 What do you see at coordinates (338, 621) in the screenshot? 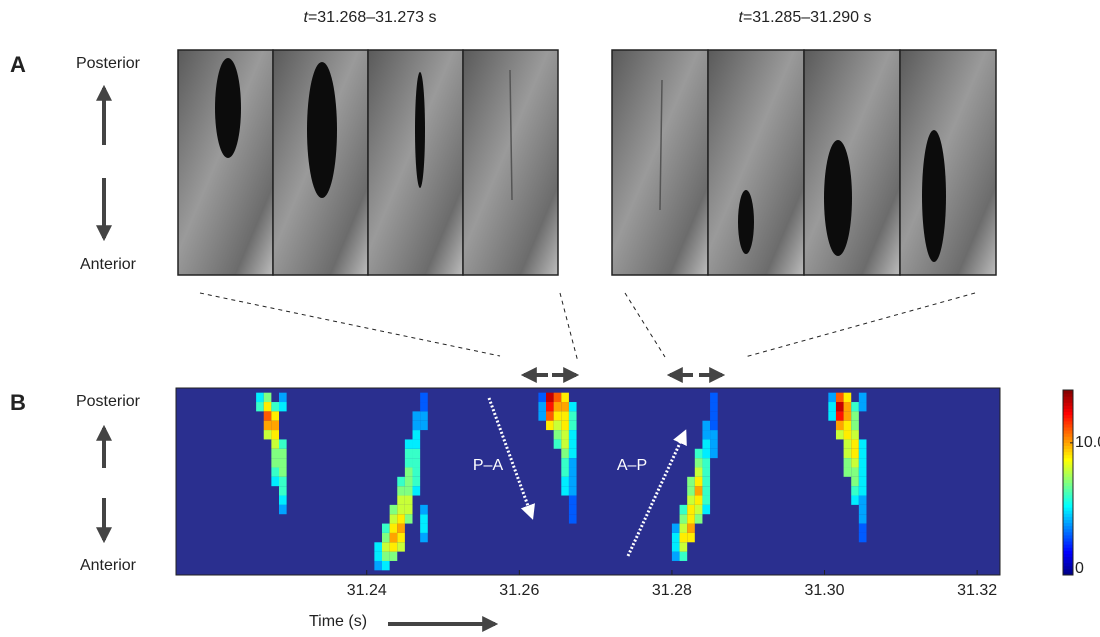
I see `x-axis-label: Time (s)` at bounding box center [338, 621].